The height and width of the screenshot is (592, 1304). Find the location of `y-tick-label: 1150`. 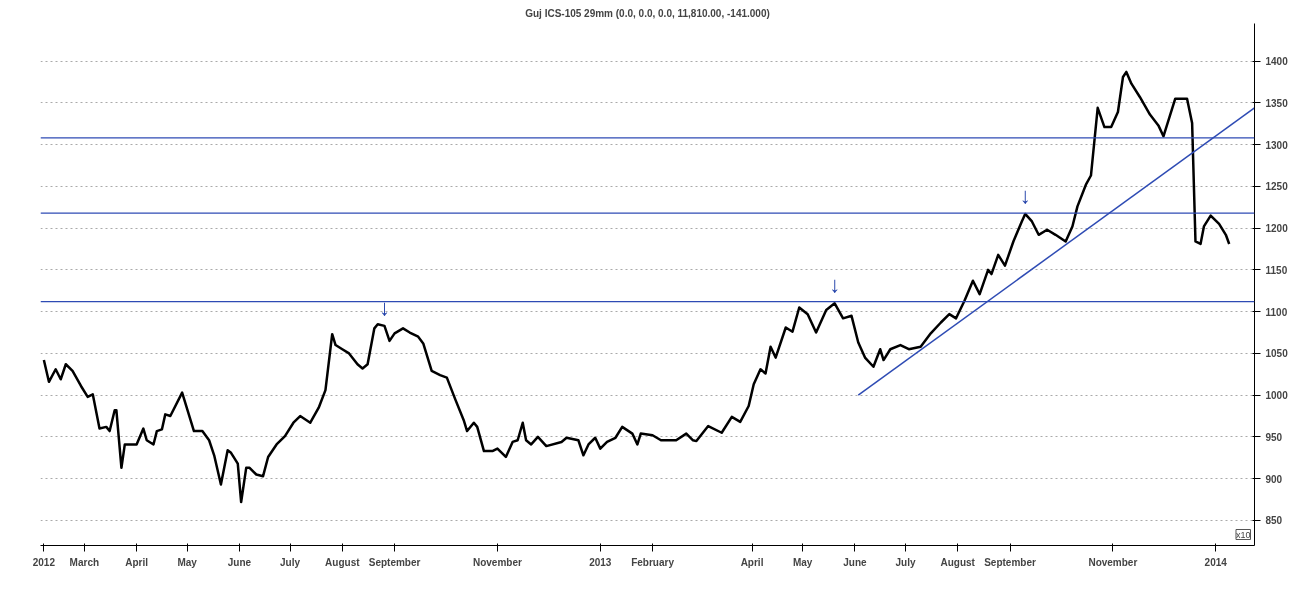

y-tick-label: 1150 is located at coordinates (1276, 270).